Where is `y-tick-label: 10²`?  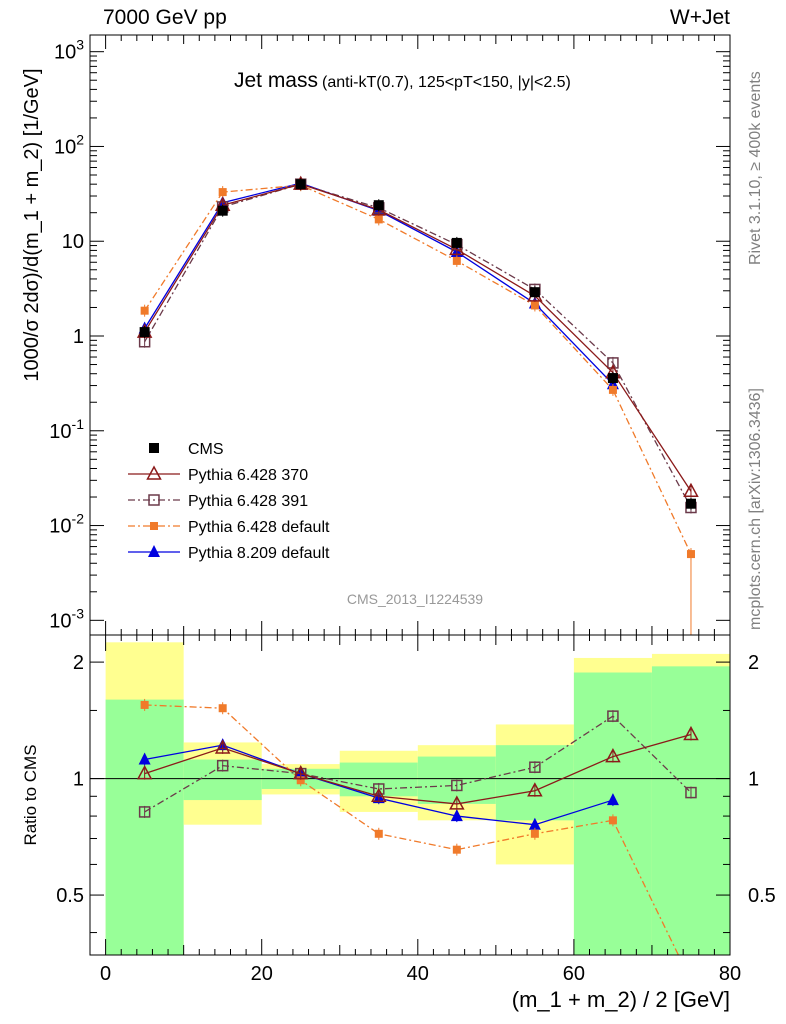
y-tick-label: 10² is located at coordinates (69, 144).